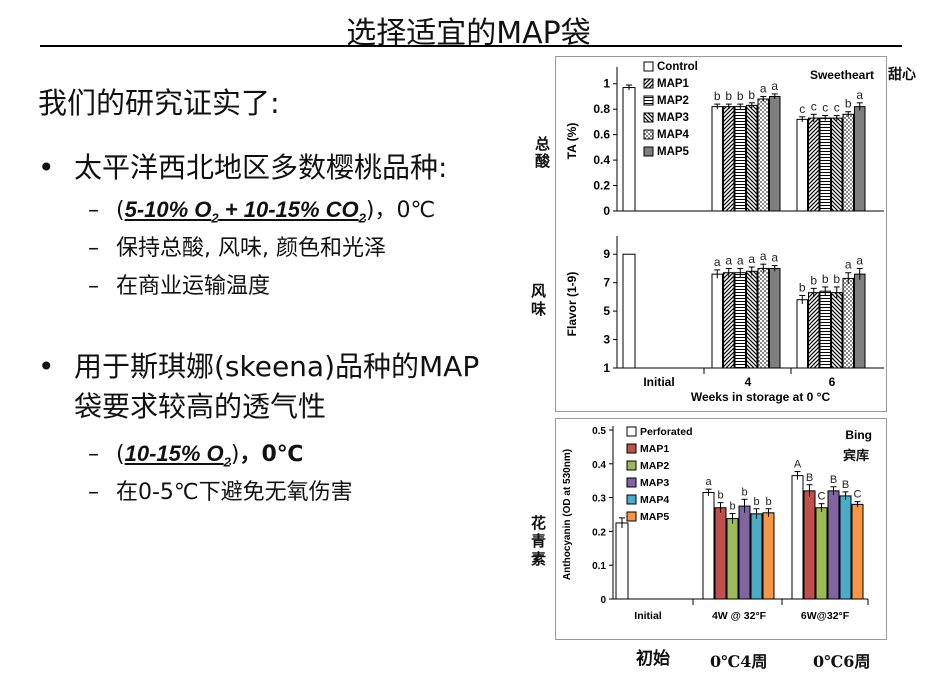 The width and height of the screenshot is (937, 682). I want to click on bullet-skeena: • 用于斯琪娜(skeena)品种的MAP 袋要求较高的透气性, so click(258, 387).